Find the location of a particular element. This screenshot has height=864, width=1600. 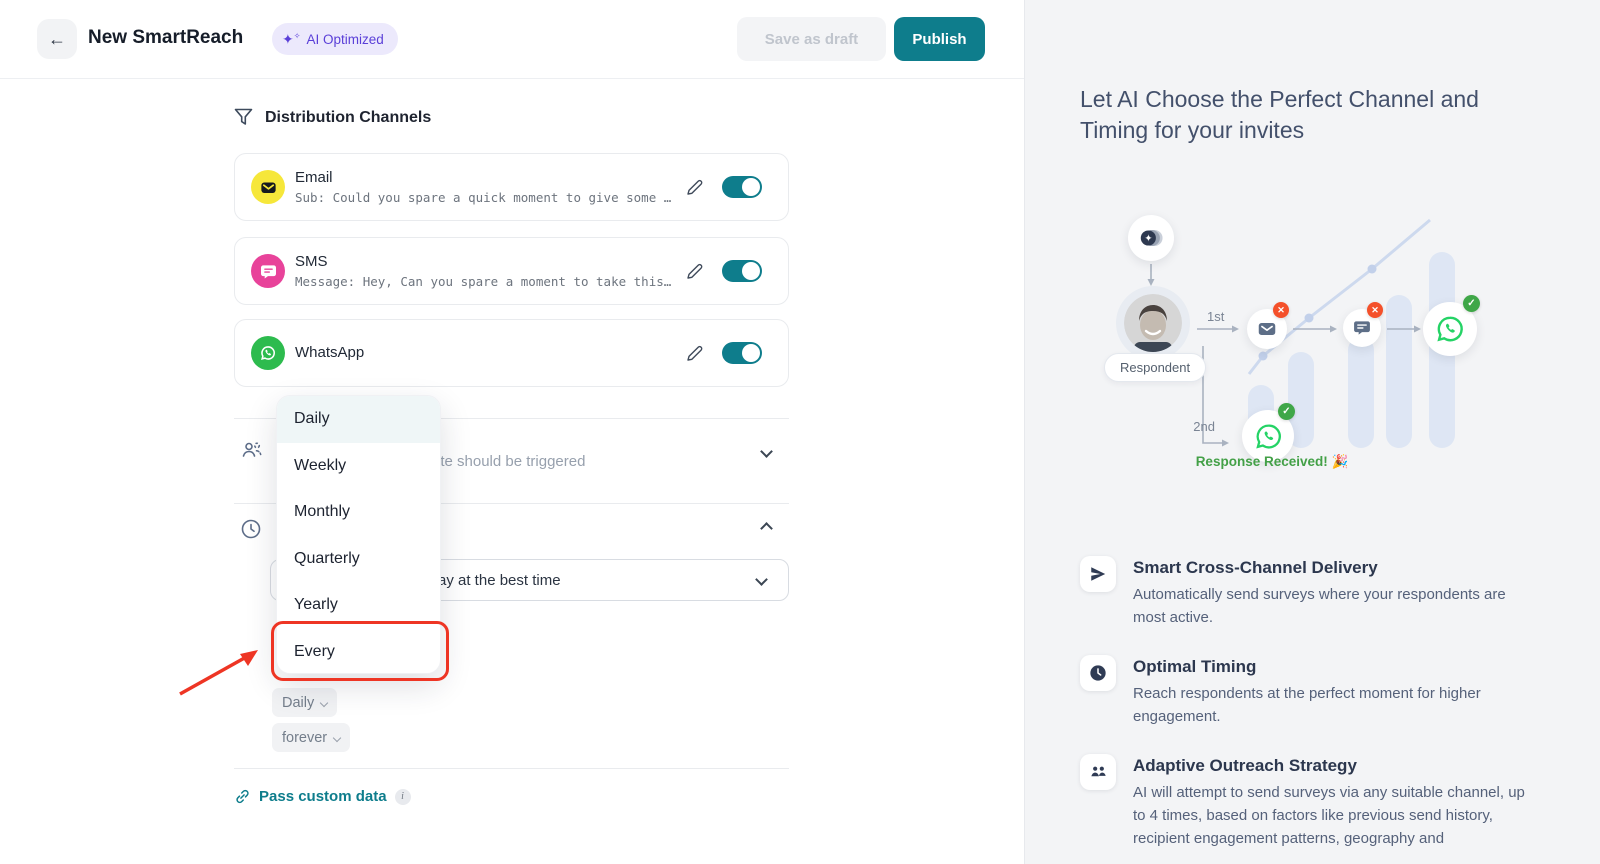

ai-orb-icon: ✦ is located at coordinates (1151, 238).